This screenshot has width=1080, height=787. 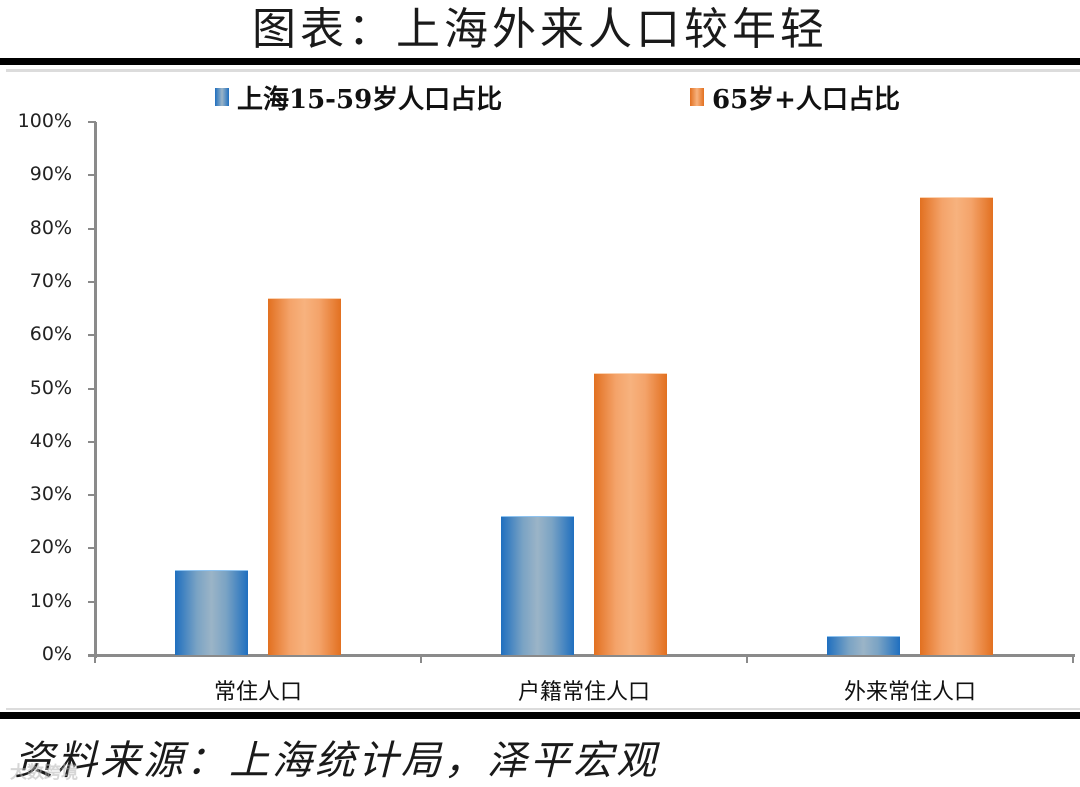 What do you see at coordinates (50, 547) in the screenshot?
I see `y-tick-label: 20%` at bounding box center [50, 547].